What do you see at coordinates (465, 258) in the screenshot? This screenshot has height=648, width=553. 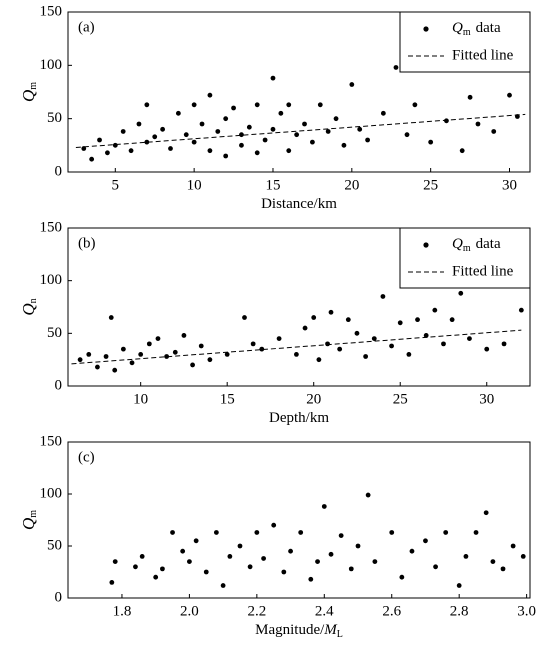 I see `legend-box` at bounding box center [465, 258].